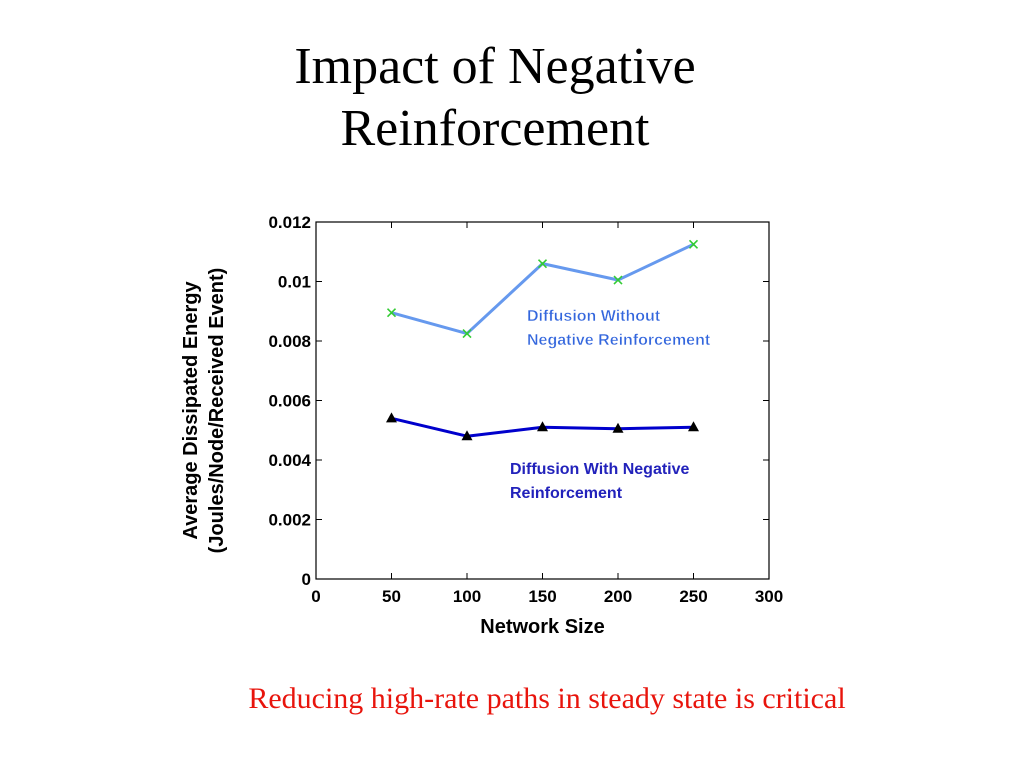 Image resolution: width=1024 pixels, height=768 pixels. Describe the element at coordinates (306, 579) in the screenshot. I see `y-tick-label: 0` at that location.